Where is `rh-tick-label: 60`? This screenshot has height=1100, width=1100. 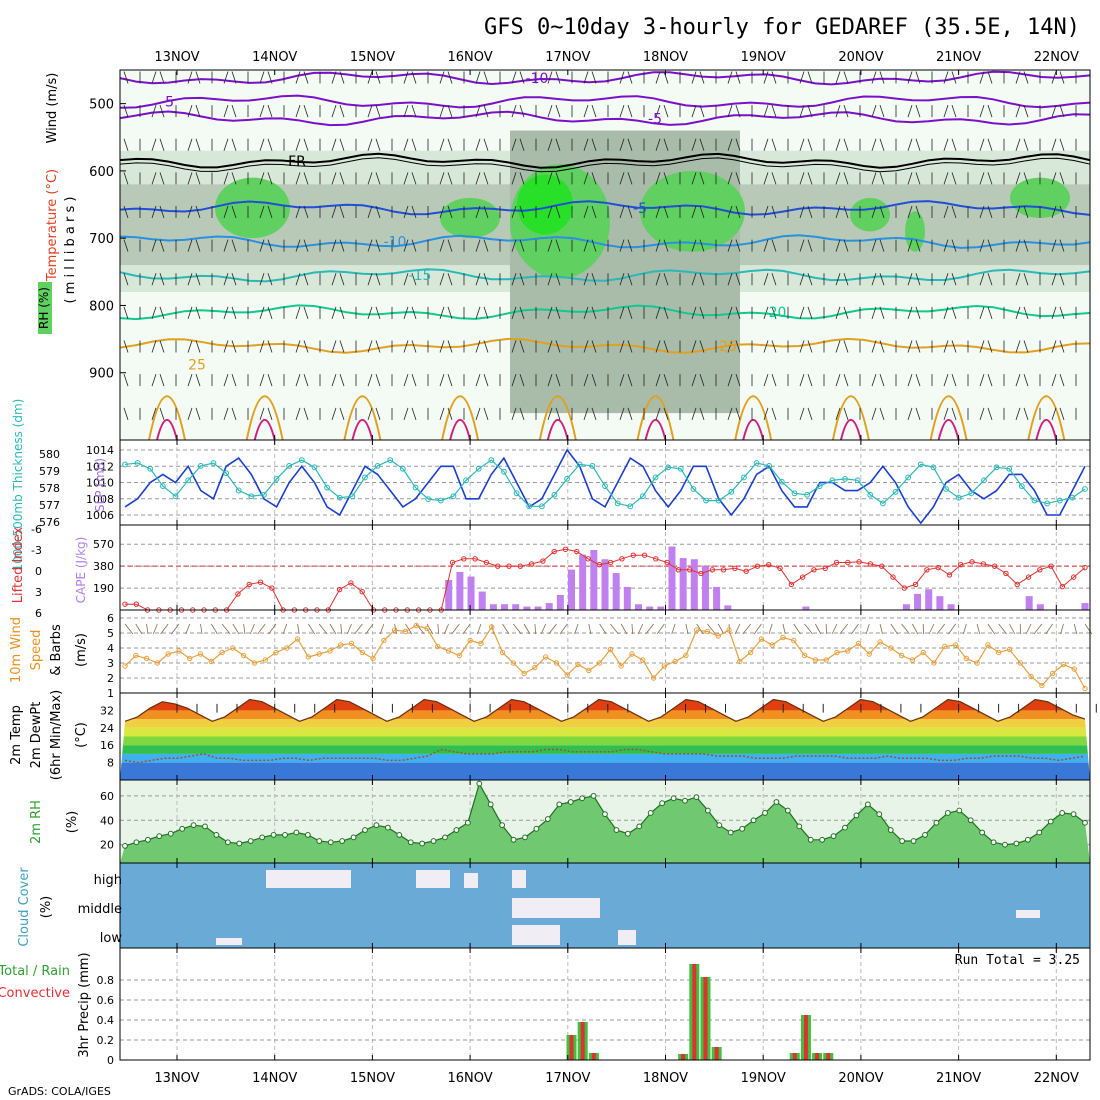 rh-tick-label: 60 is located at coordinates (107, 796).